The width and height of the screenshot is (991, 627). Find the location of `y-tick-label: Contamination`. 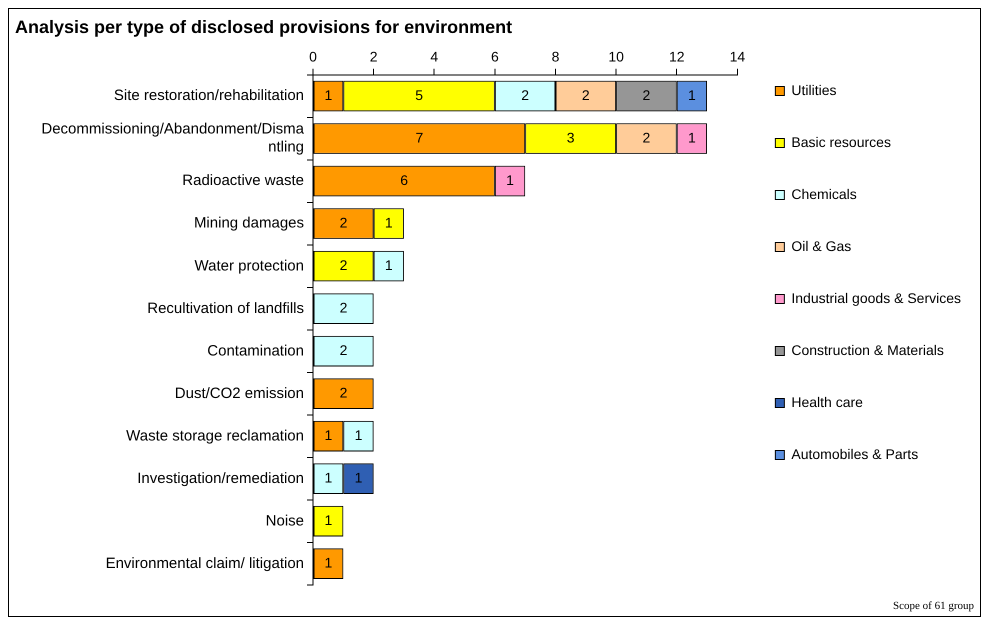

y-tick-label: Contamination is located at coordinates (255, 351).